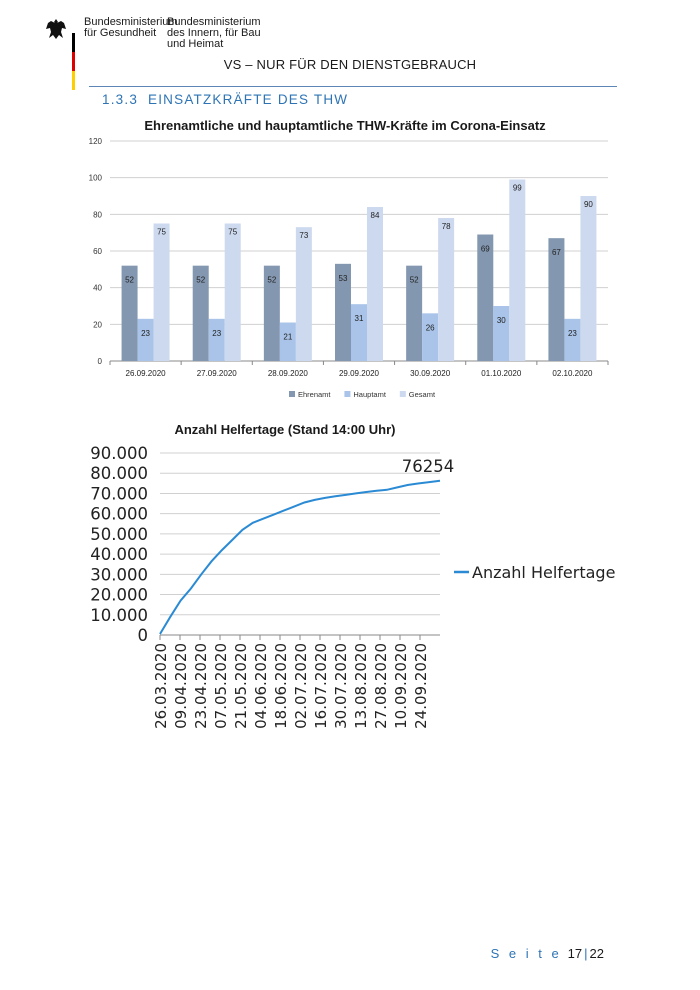  I want to click on page-footer: S e i t e 17 | 22, so click(547, 953).